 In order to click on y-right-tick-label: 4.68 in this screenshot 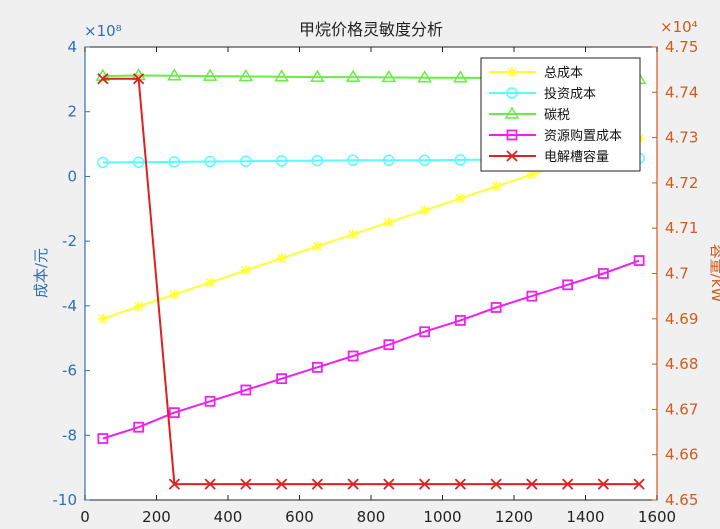, I will do `click(681, 364)`.